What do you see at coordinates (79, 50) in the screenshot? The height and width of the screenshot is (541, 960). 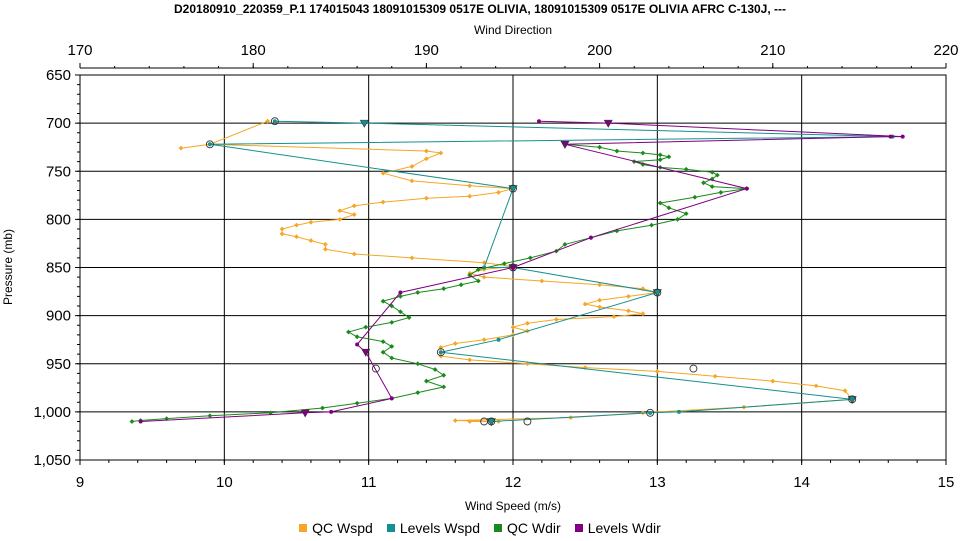 I see `x2-tick-label: 170` at bounding box center [79, 50].